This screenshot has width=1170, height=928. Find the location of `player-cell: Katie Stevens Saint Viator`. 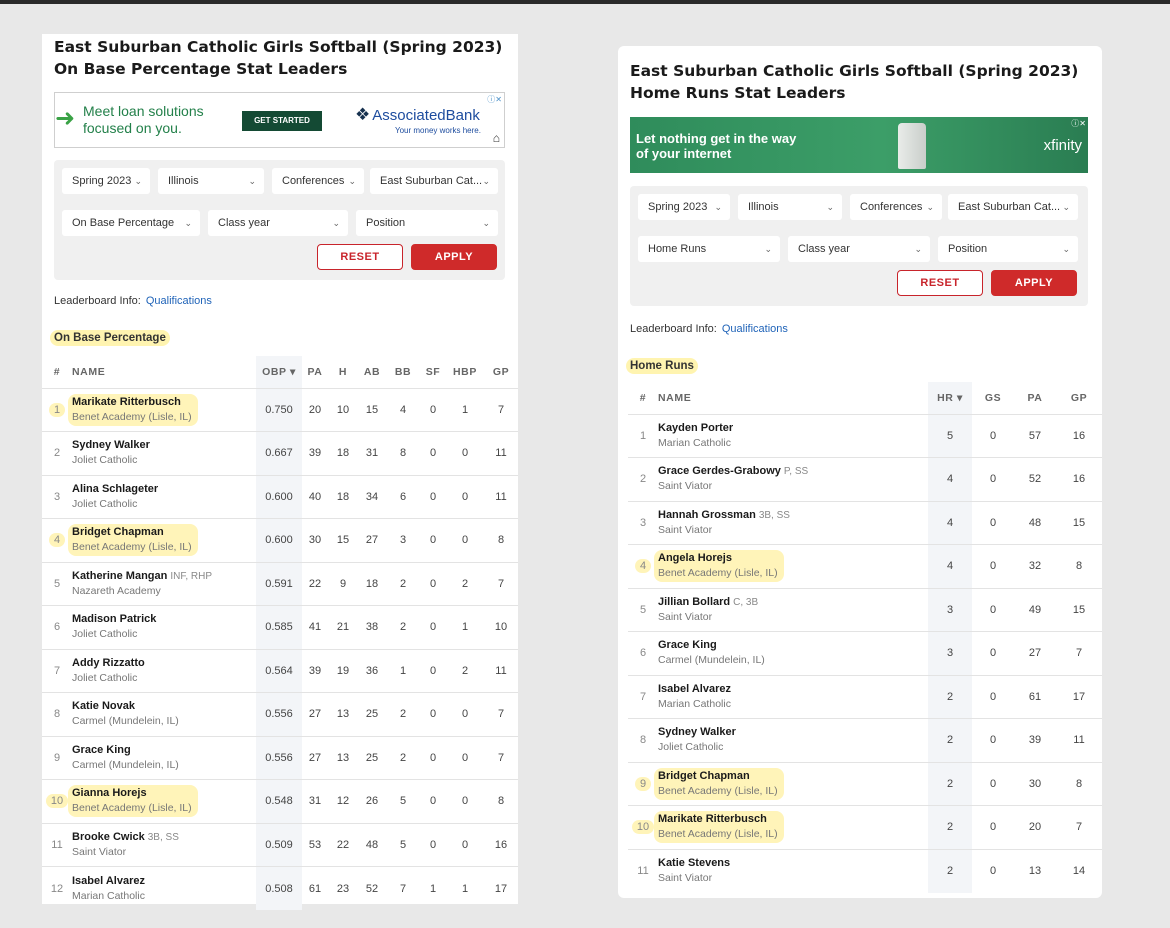

player-cell: Katie Stevens Saint Viator is located at coordinates (793, 870).